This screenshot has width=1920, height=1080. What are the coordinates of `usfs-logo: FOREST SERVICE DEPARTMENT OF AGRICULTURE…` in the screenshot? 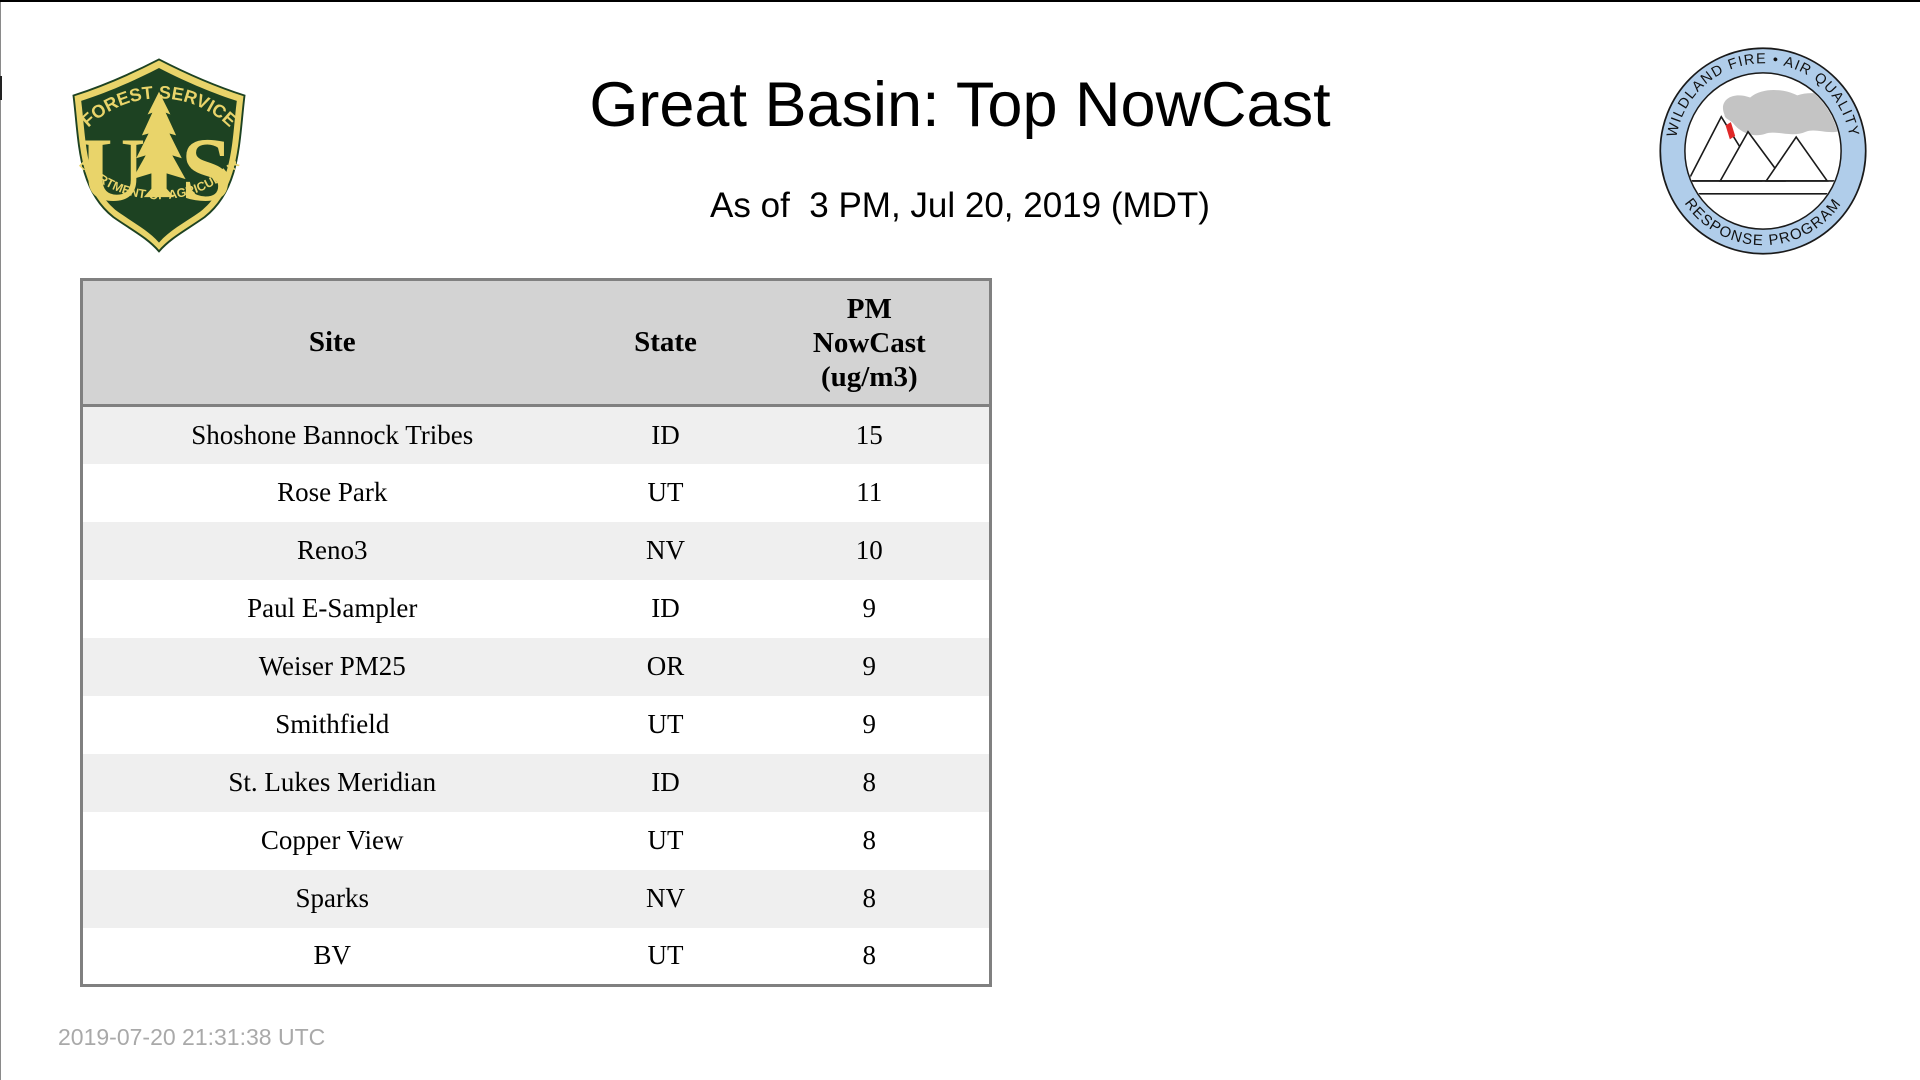 It's located at (155, 149).